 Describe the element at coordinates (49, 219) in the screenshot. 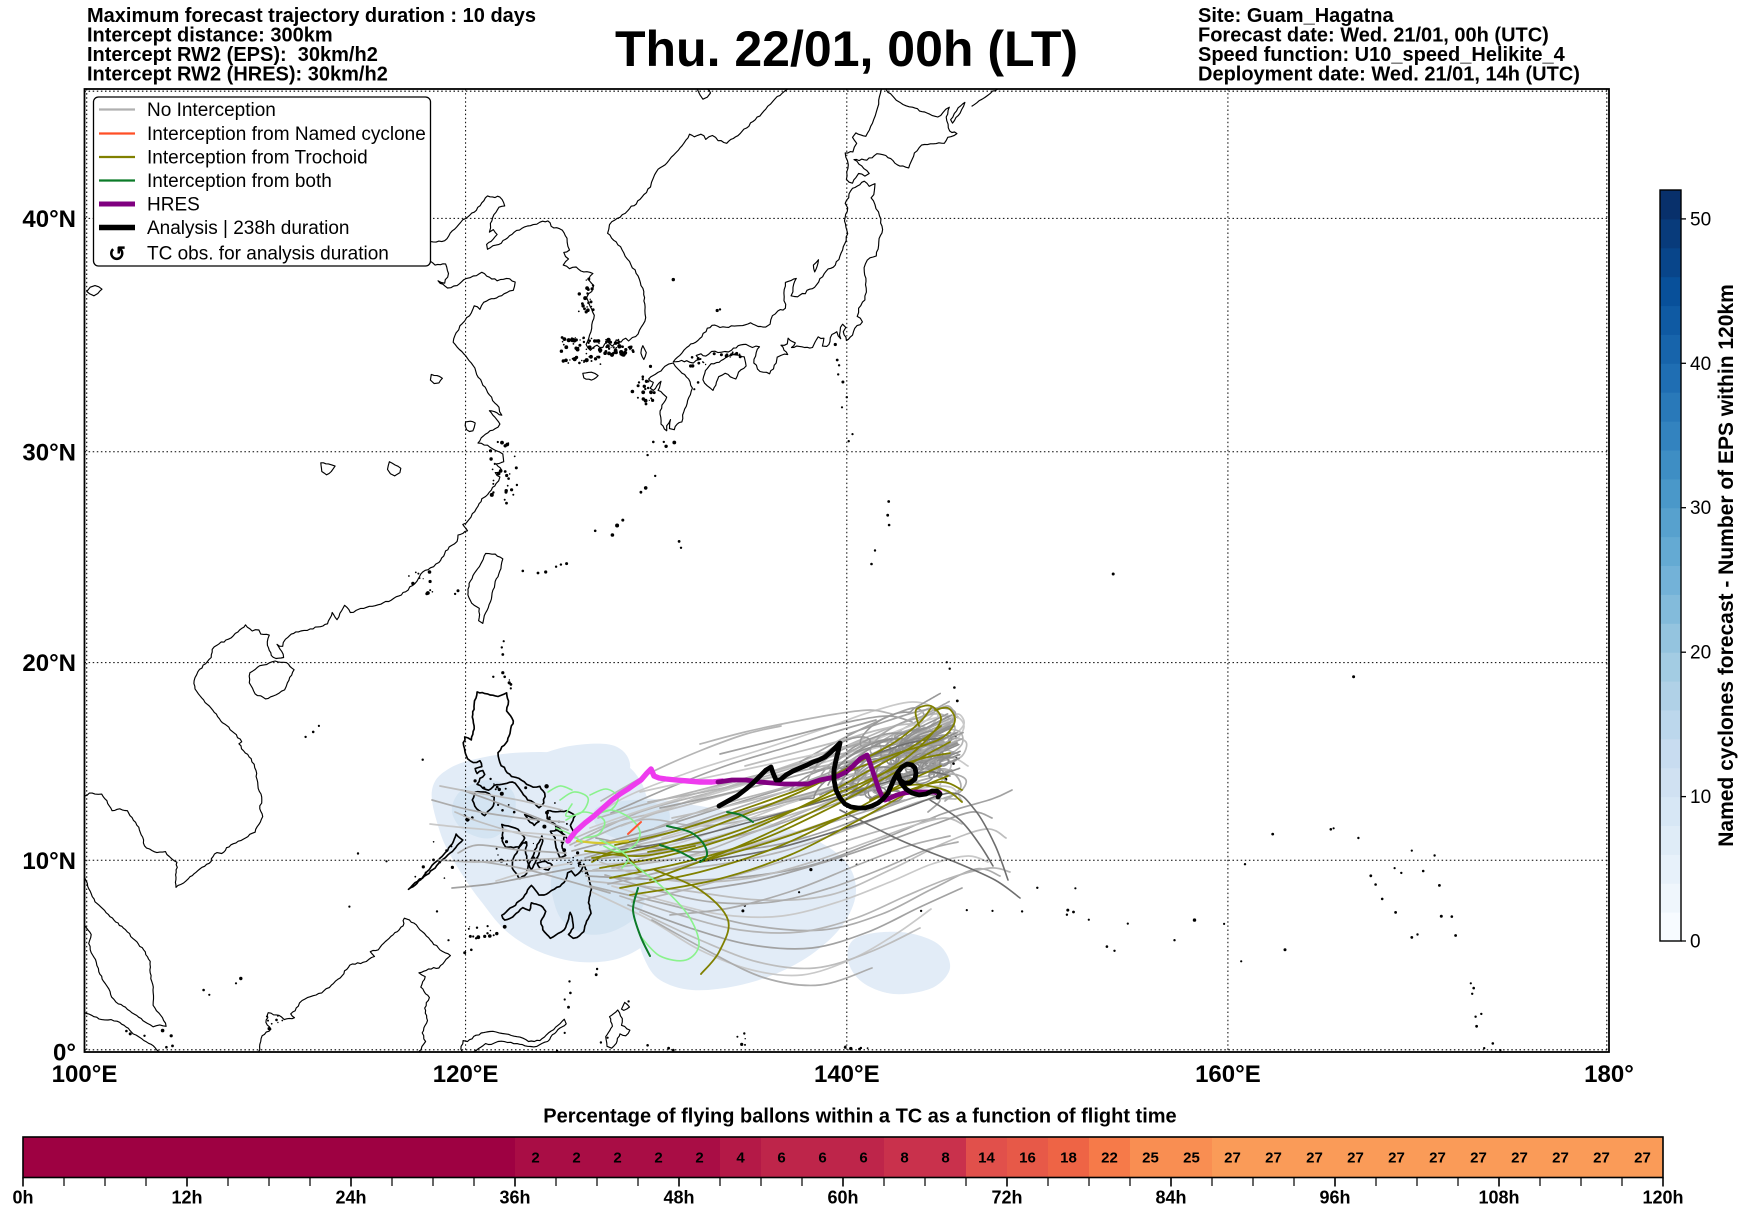

I see `svg-text: 40°N` at that location.